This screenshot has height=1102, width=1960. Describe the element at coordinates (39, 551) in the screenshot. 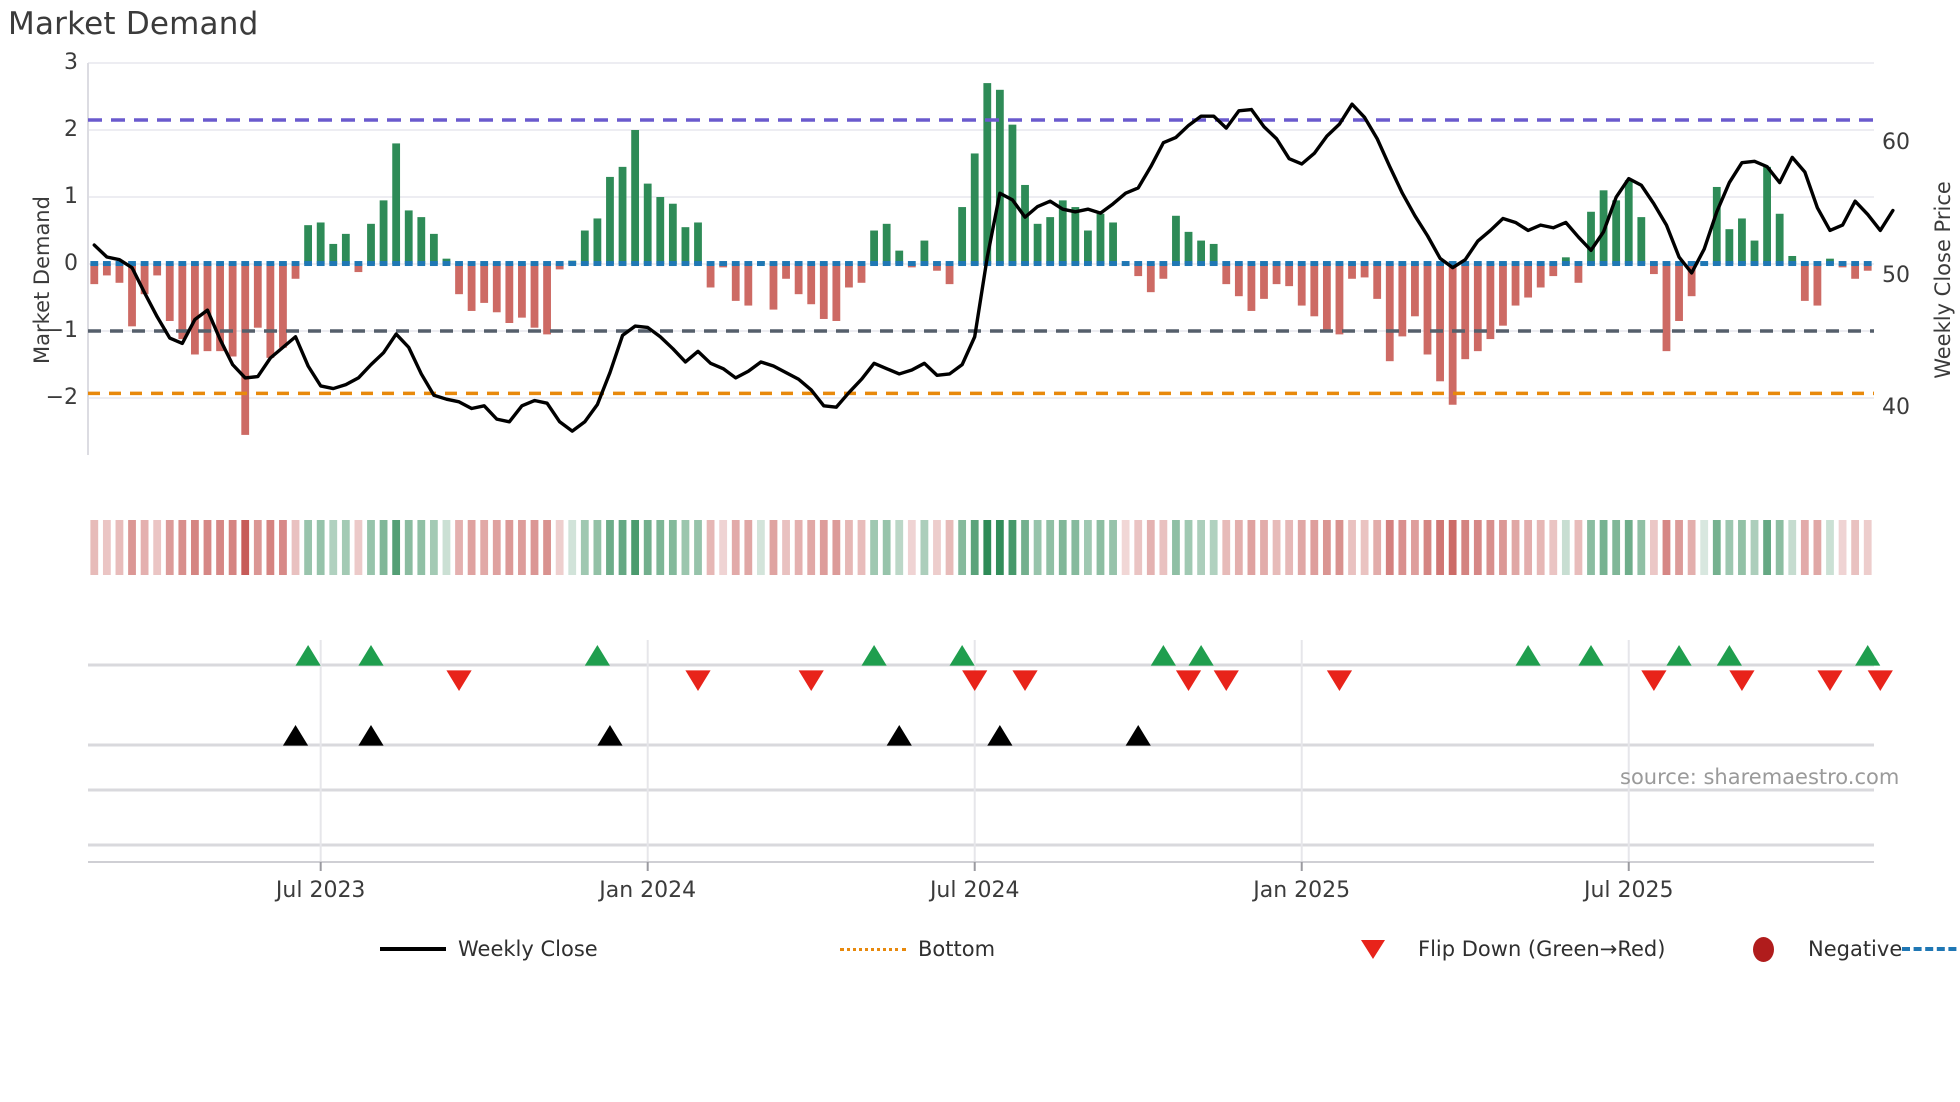

I see `y-axis-left-ticks: 3 2 1 0 −1 −2` at that location.